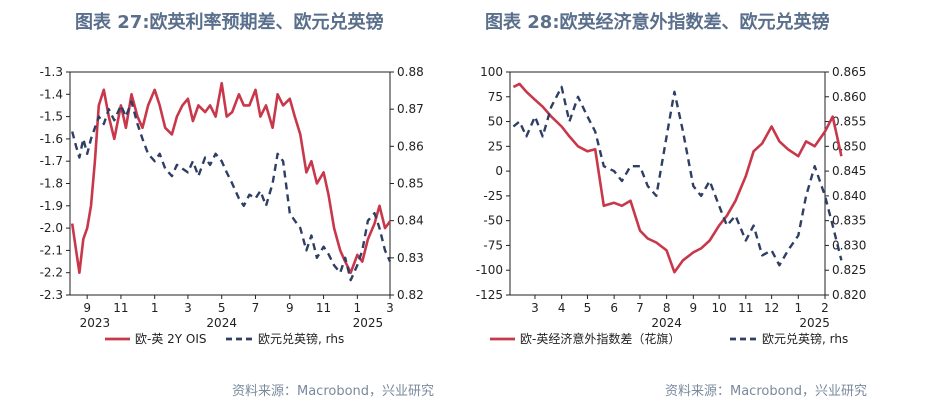  What do you see at coordinates (410, 72) in the screenshot?
I see `y-right-tick-label: 0.88` at bounding box center [410, 72].